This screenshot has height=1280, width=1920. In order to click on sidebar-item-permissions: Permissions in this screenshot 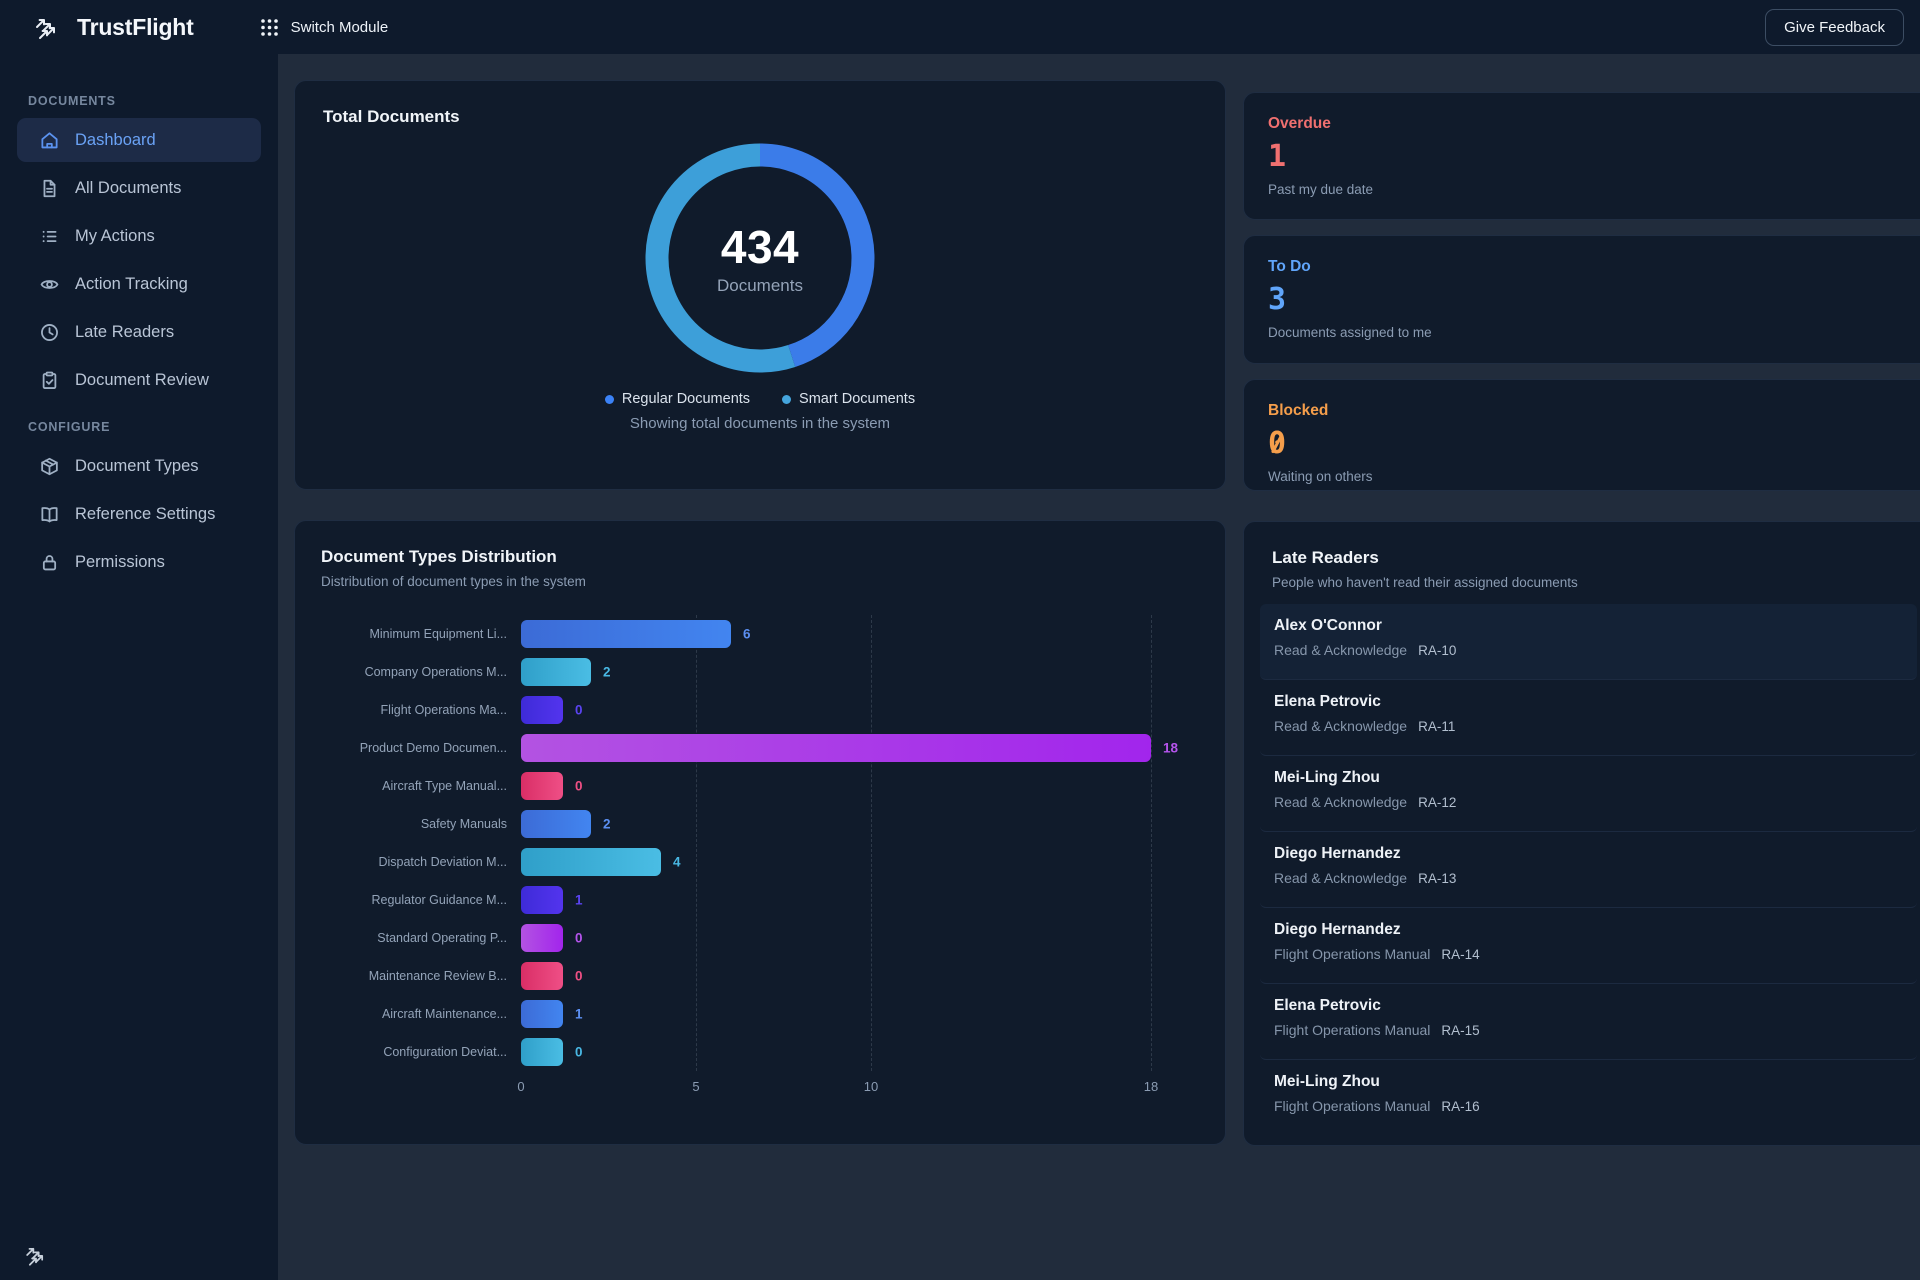, I will do `click(139, 562)`.